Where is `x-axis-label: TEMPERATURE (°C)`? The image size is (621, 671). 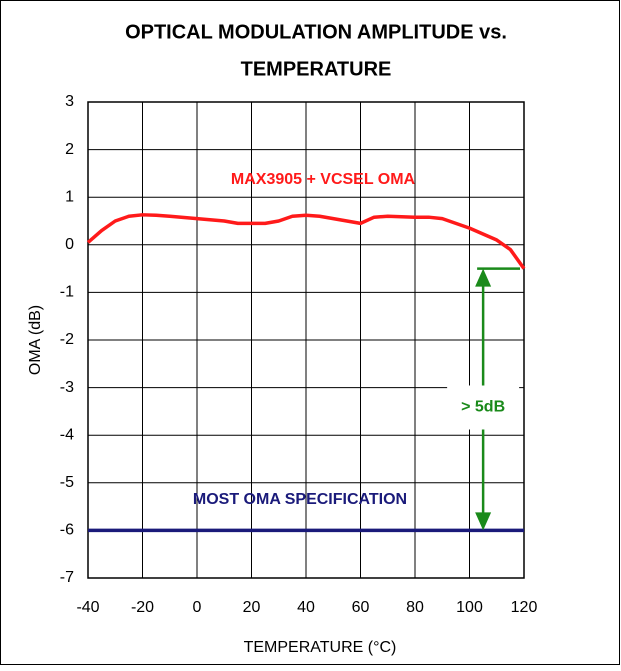
x-axis-label: TEMPERATURE (°C) is located at coordinates (320, 647).